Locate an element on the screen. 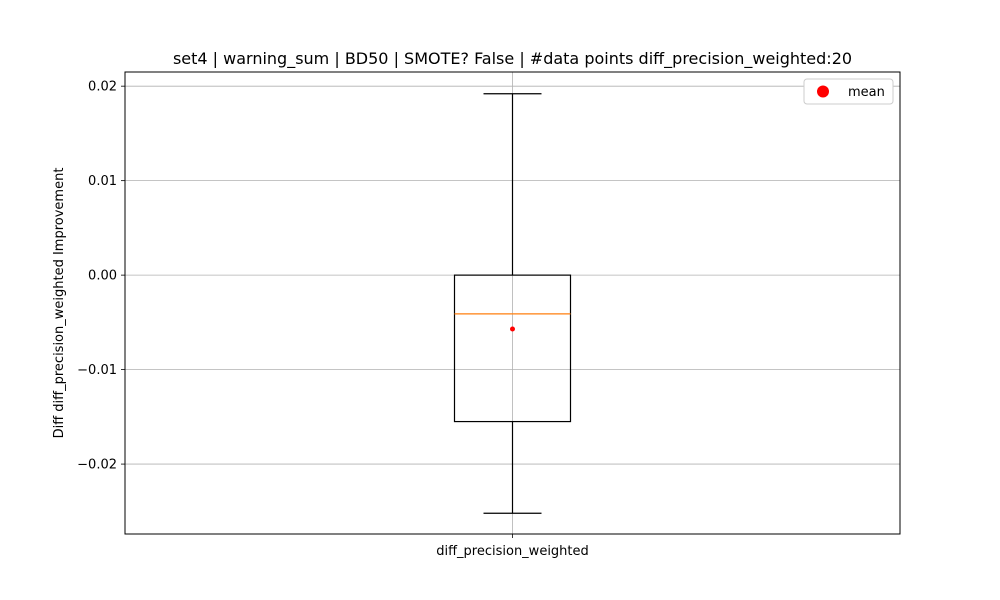 Image resolution: width=1000 pixels, height=600 pixels. x-tick-label: diff_precision_weighted is located at coordinates (512, 551).